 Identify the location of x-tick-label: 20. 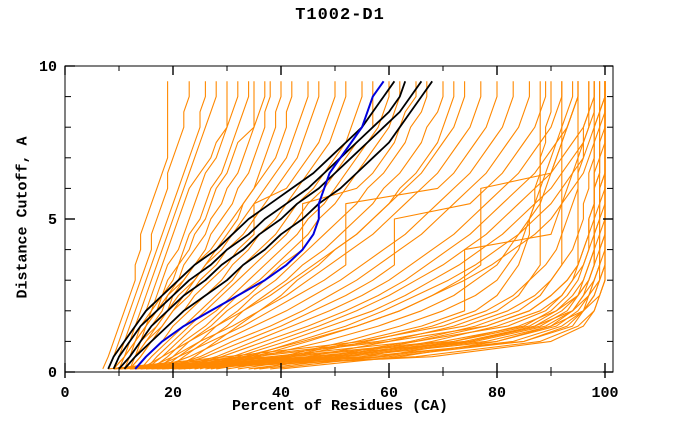
(173, 393).